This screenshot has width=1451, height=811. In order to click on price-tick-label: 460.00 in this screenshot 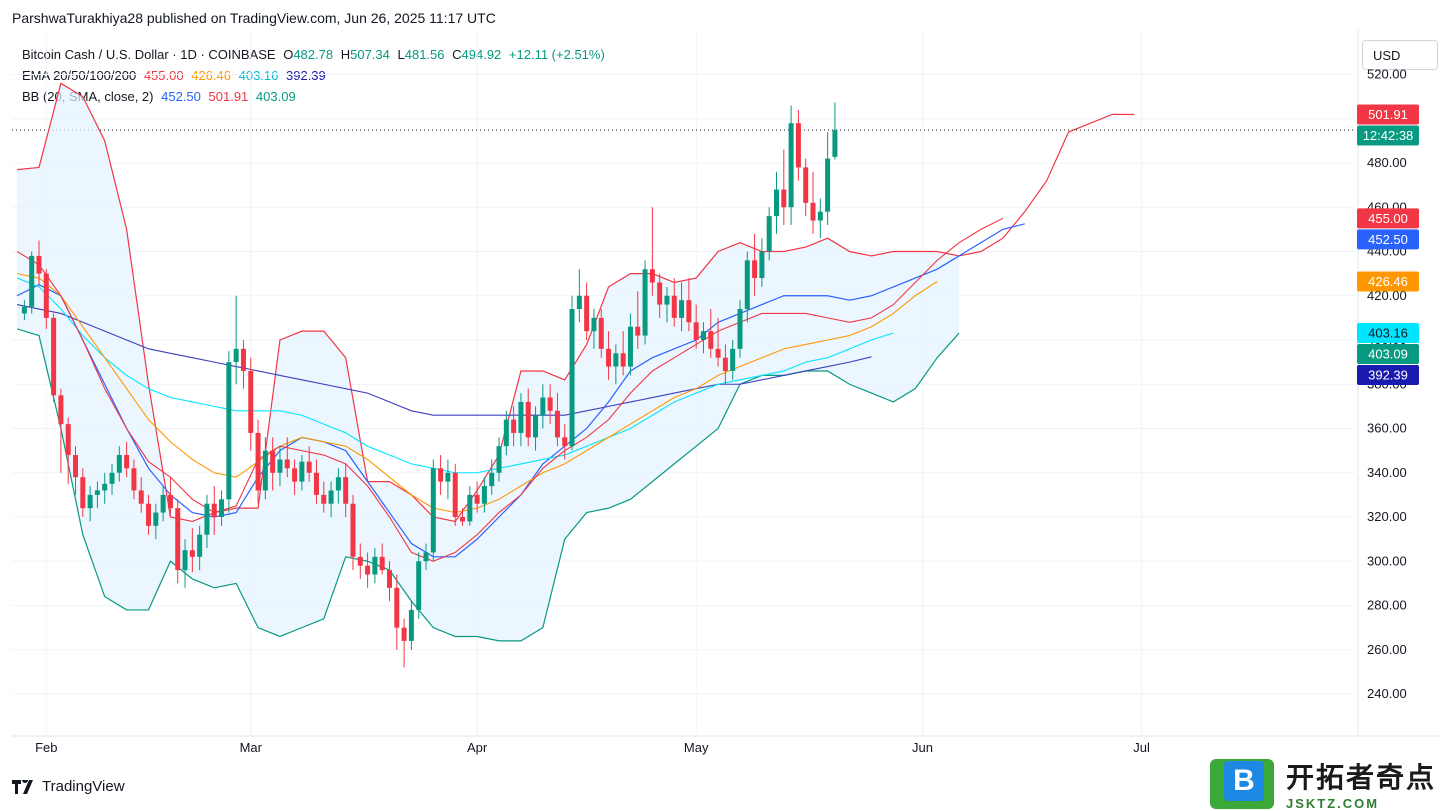, I will do `click(1387, 206)`.